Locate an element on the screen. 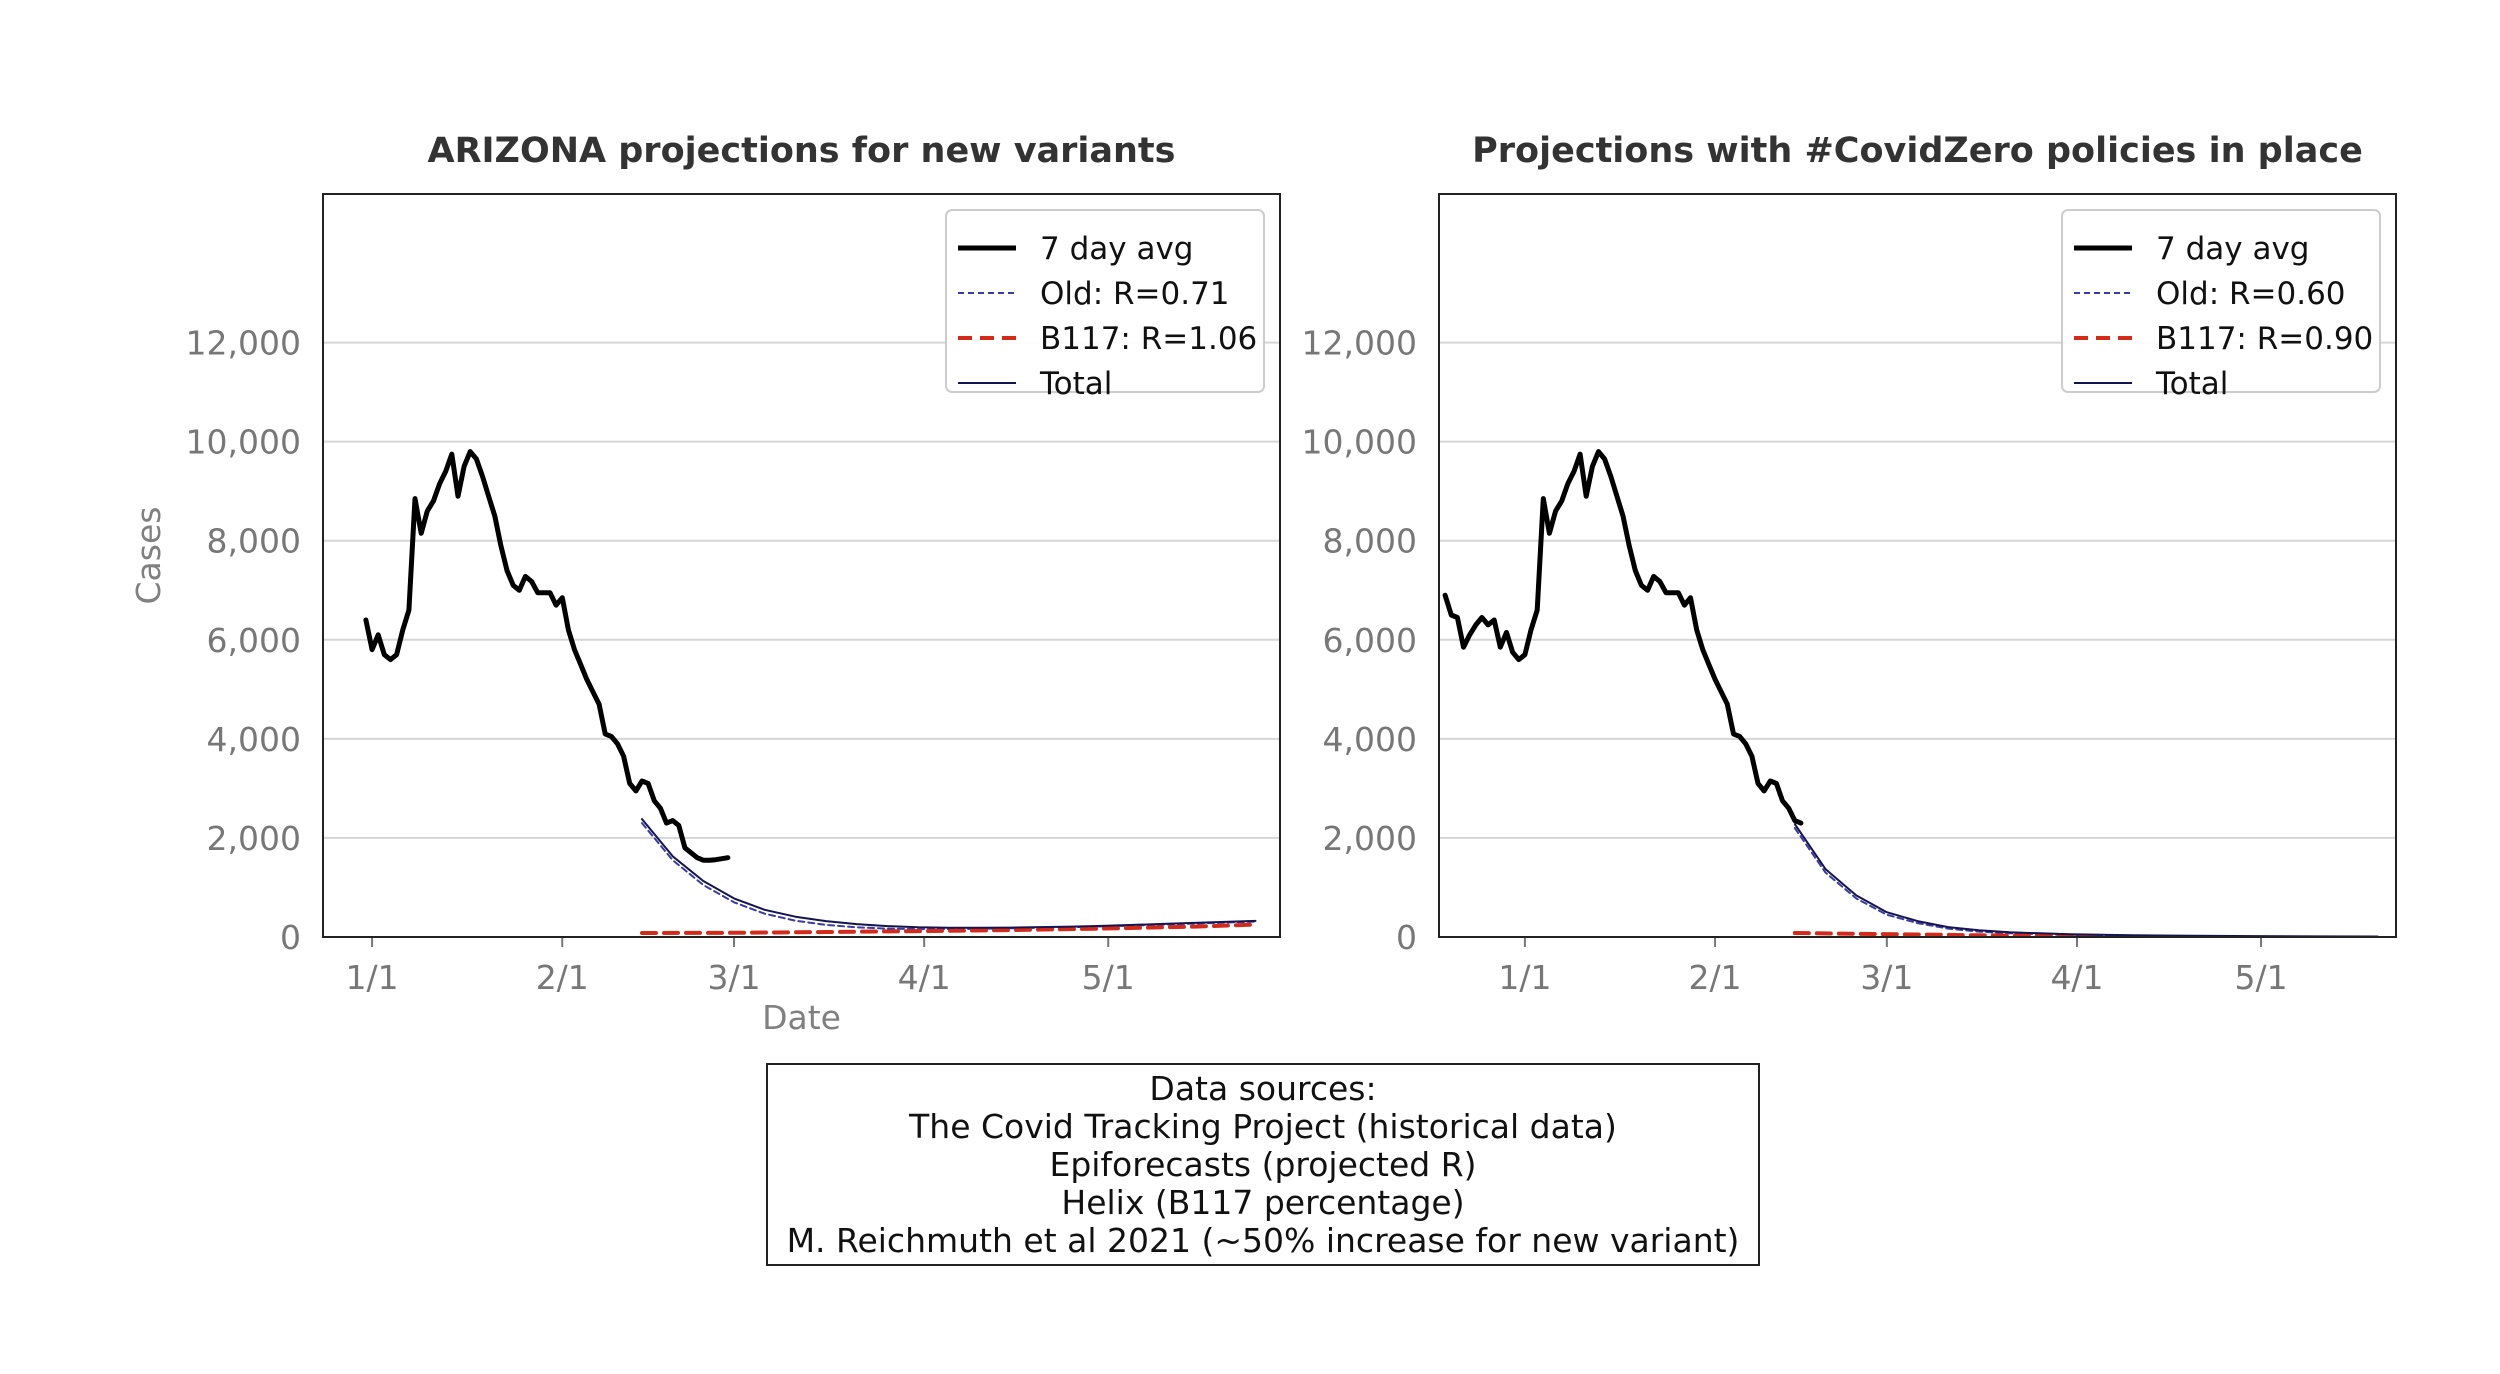 The width and height of the screenshot is (2500, 1374). legend-label: B117: R=0.90 is located at coordinates (2264, 339).